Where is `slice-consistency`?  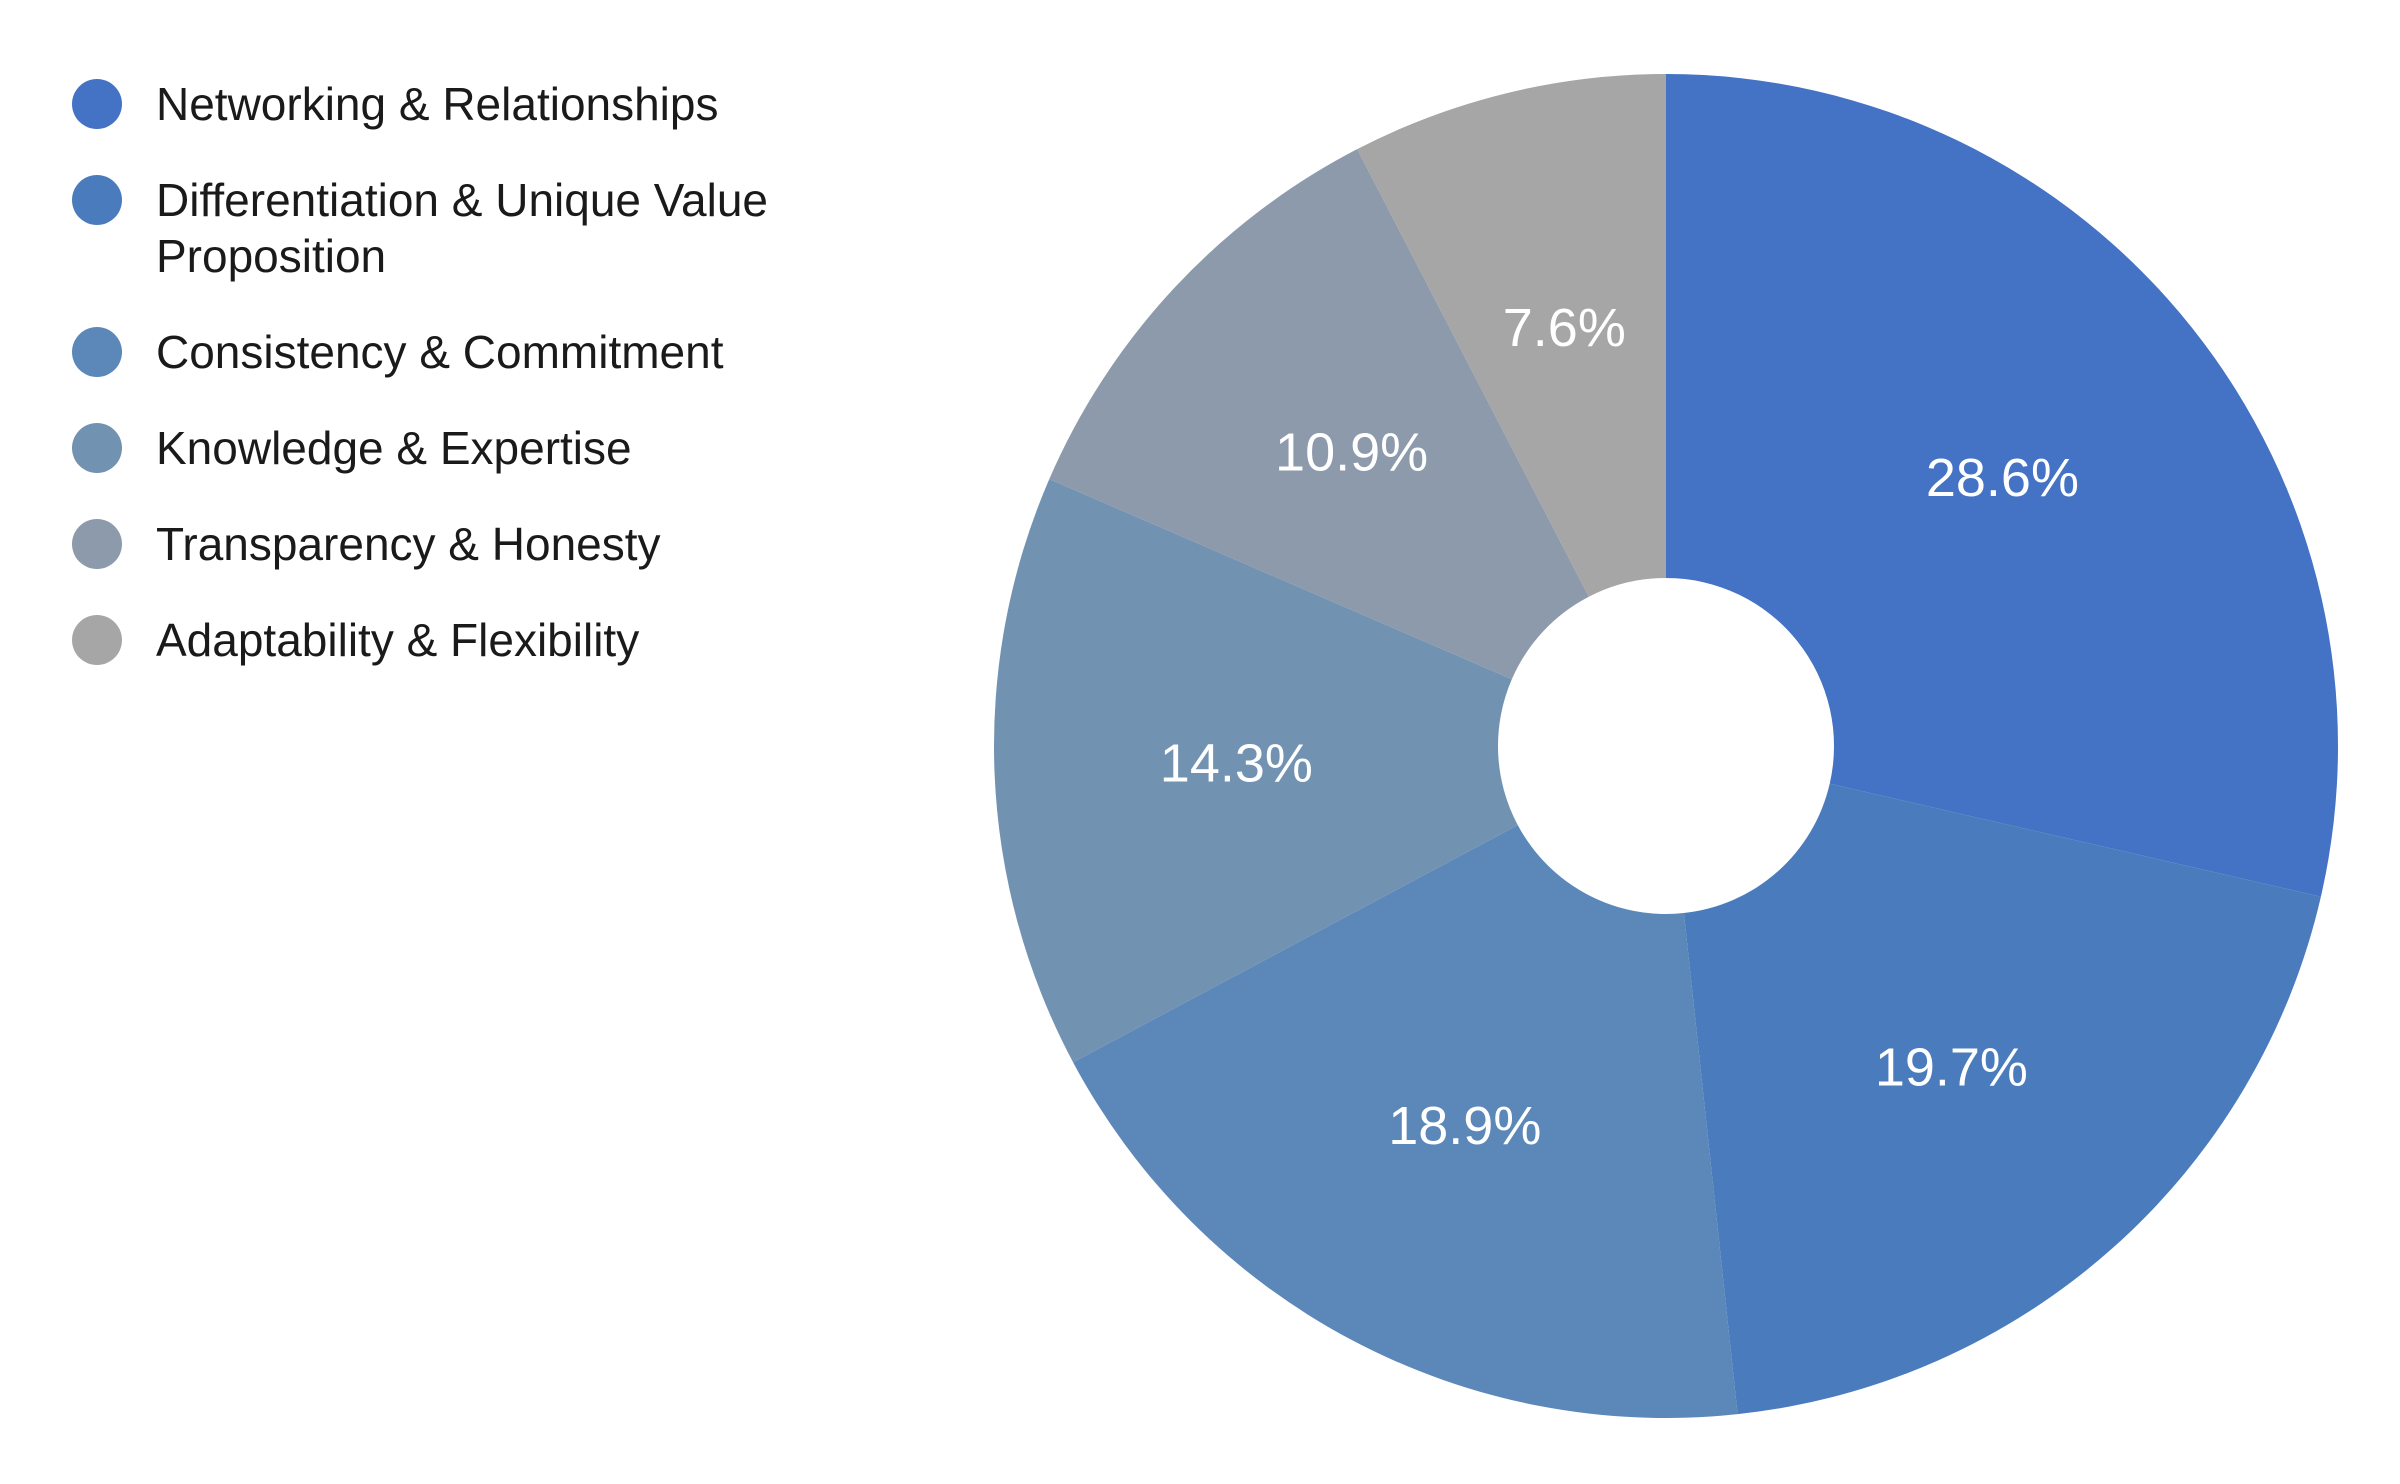
slice-consistency is located at coordinates (1405, 1121).